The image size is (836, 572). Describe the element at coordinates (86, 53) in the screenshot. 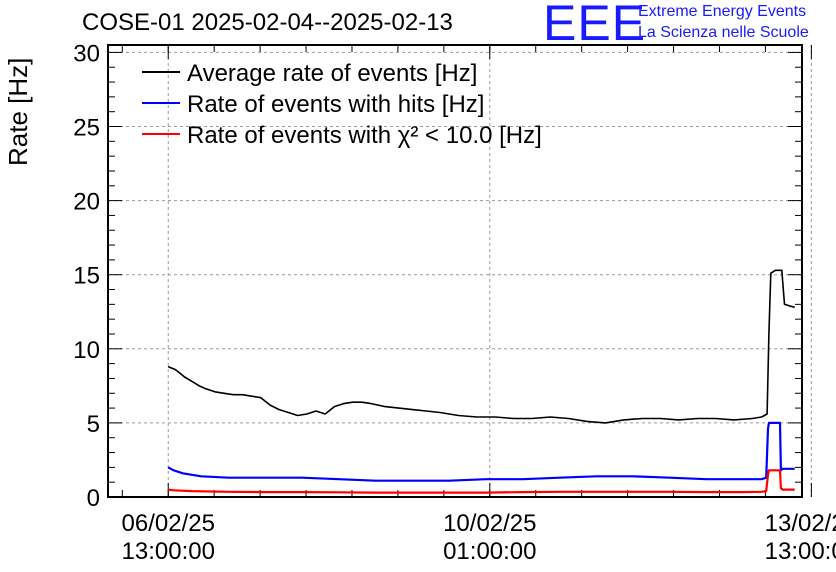

I see `y-tick-label: 30` at that location.